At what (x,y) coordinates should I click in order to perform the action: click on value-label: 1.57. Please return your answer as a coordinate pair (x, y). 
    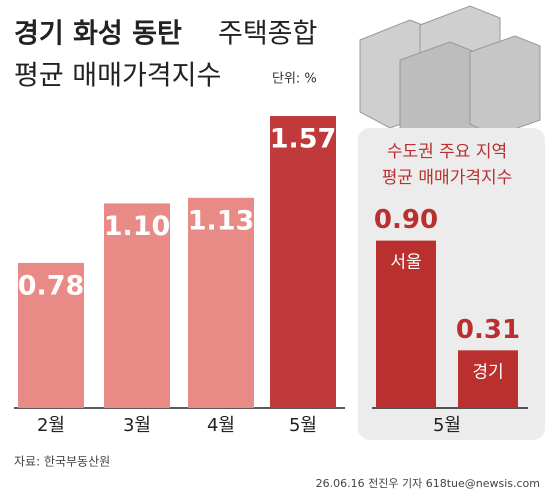
    Looking at the image, I should click on (303, 138).